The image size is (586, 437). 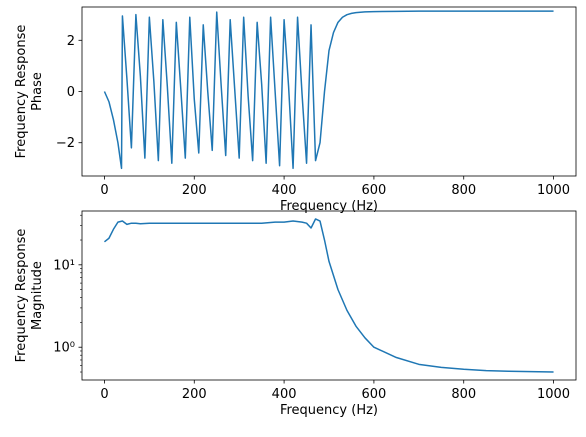 What do you see at coordinates (71, 41) in the screenshot?
I see `y-tick-label: 2` at bounding box center [71, 41].